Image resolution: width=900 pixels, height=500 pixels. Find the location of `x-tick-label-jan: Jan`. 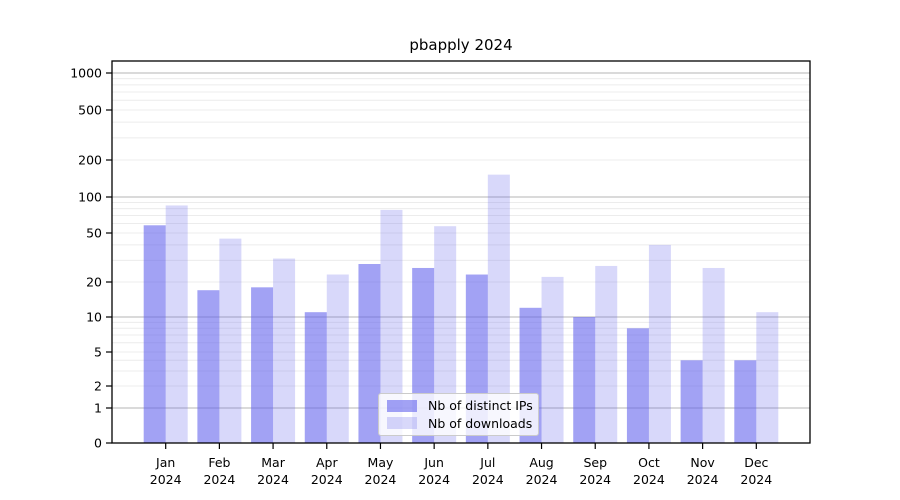

x-tick-label-jan: Jan is located at coordinates (165, 462).